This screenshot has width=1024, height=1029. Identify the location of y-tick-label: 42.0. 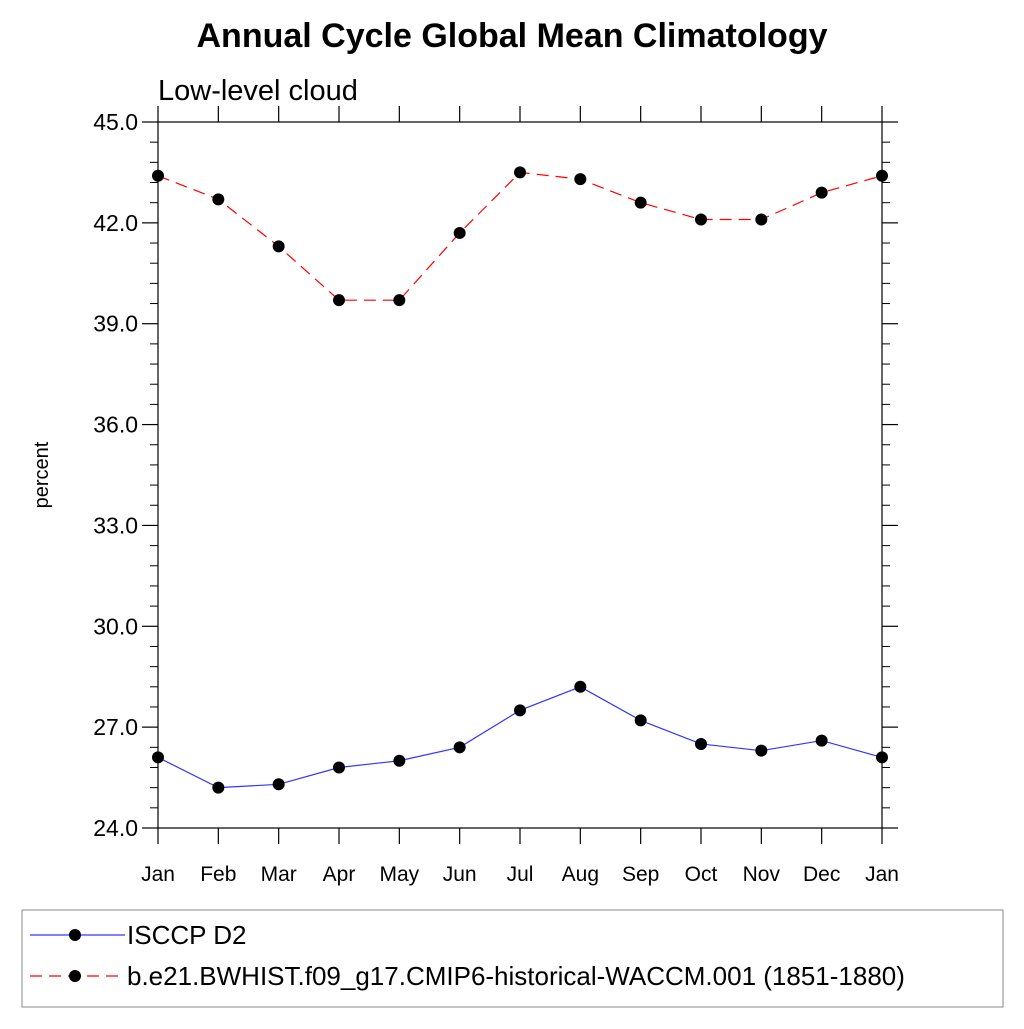
(115, 223).